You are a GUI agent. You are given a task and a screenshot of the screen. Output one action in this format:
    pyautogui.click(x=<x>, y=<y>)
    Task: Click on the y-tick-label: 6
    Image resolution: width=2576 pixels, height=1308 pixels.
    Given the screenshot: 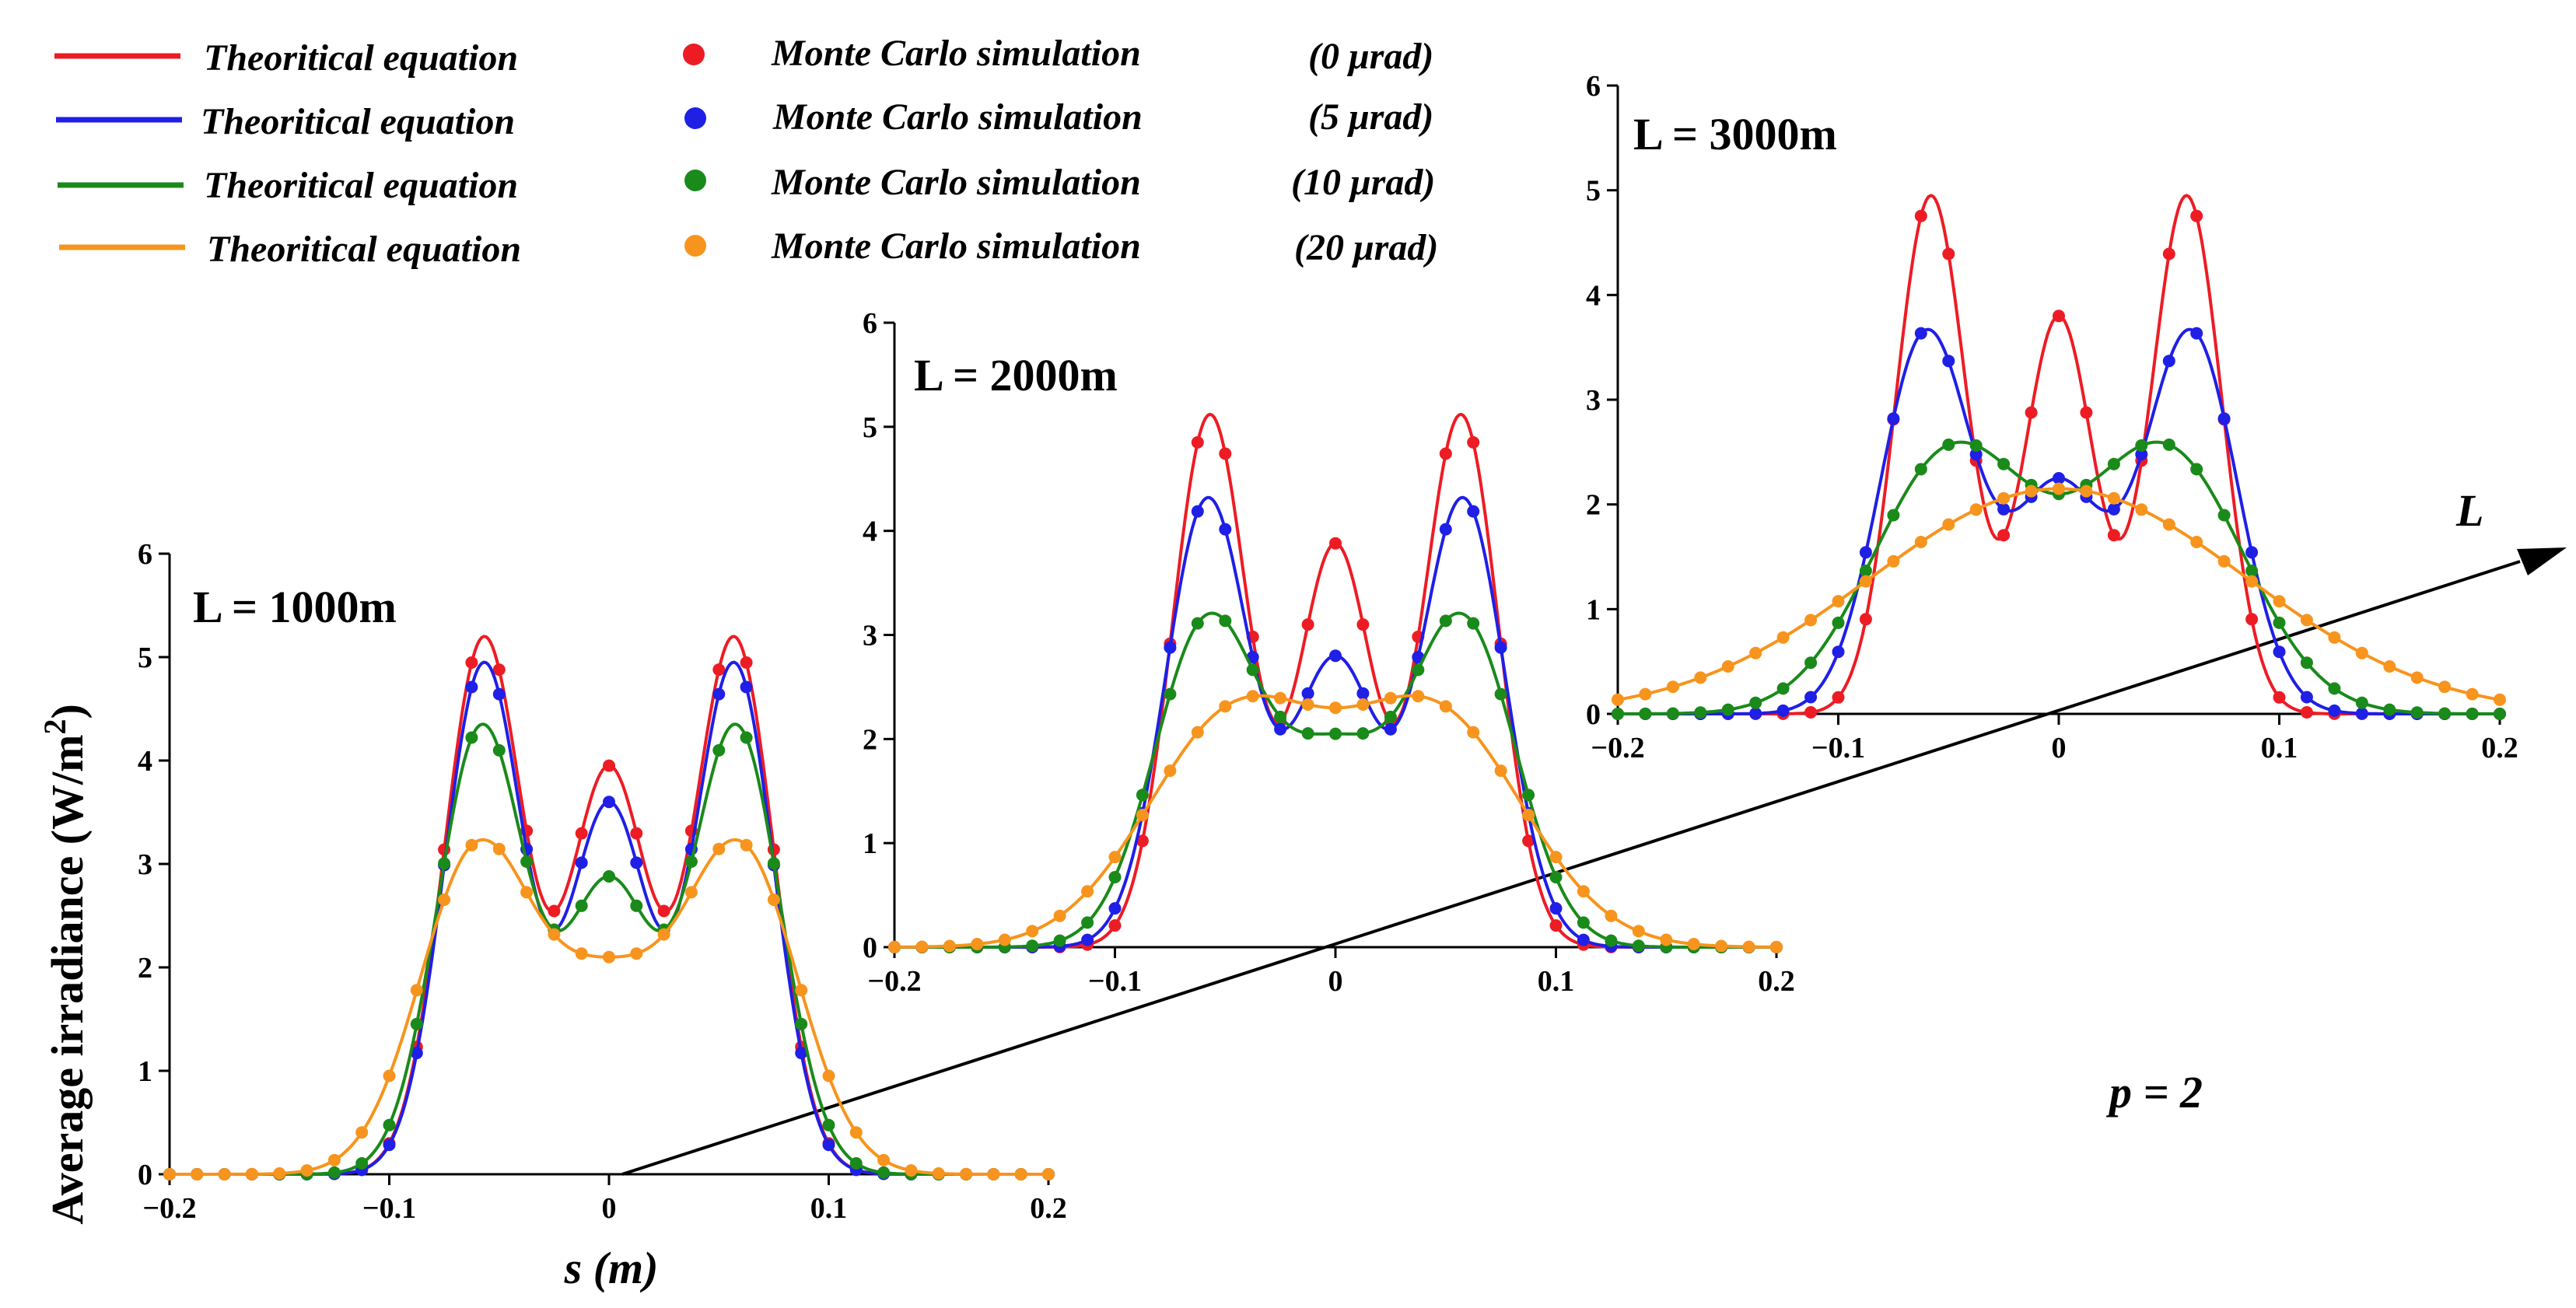 What is the action you would take?
    pyautogui.click(x=145, y=554)
    